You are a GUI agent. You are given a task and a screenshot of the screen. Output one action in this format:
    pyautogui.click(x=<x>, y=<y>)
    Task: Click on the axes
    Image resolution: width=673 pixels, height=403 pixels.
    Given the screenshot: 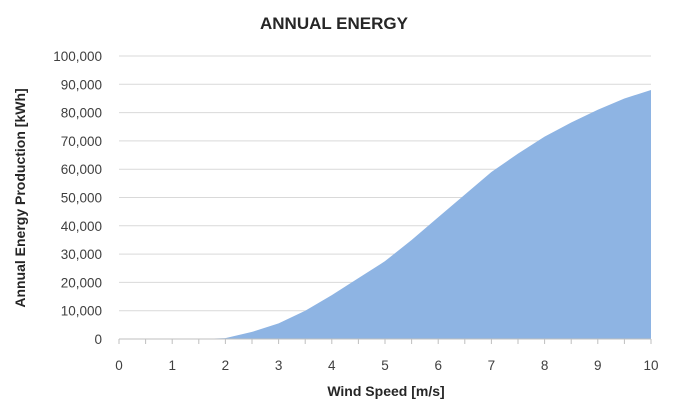 What is the action you would take?
    pyautogui.click(x=385, y=341)
    